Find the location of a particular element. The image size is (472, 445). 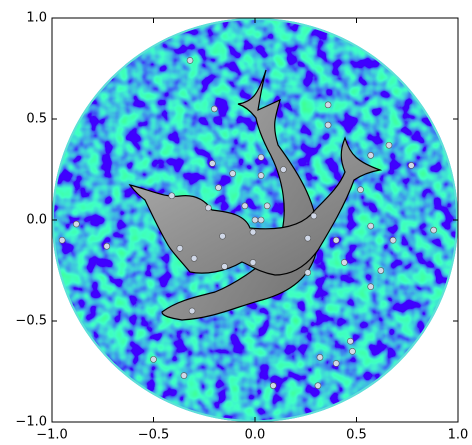

y-tick-label: 1.0 is located at coordinates (36, 18).